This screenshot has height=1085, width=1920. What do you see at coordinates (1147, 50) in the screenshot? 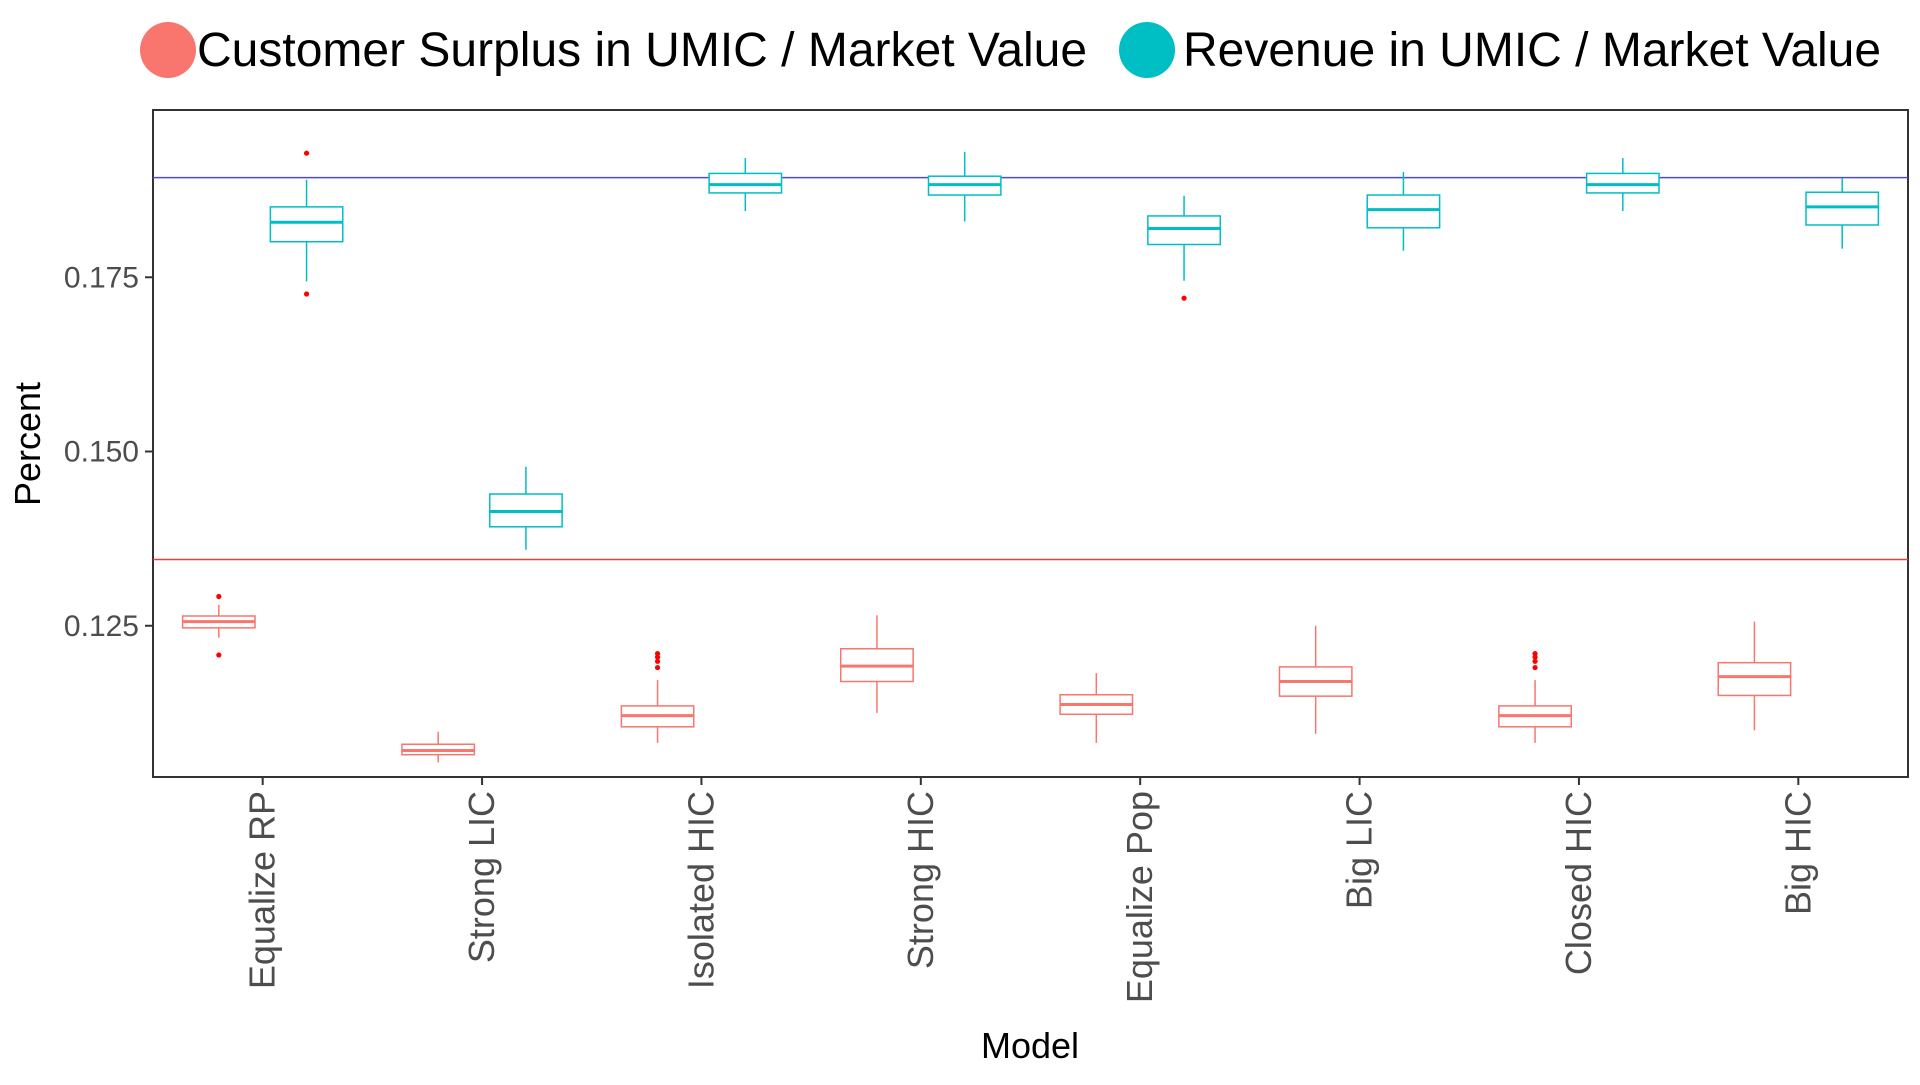
I see `legend-key-revenue` at bounding box center [1147, 50].